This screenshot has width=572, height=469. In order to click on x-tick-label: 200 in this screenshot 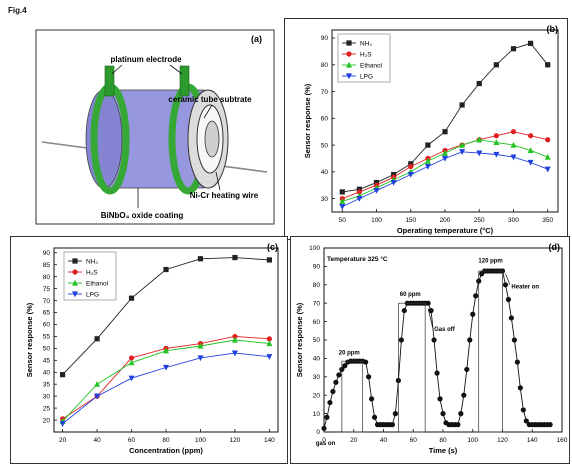, I will do `click(445, 220)`.